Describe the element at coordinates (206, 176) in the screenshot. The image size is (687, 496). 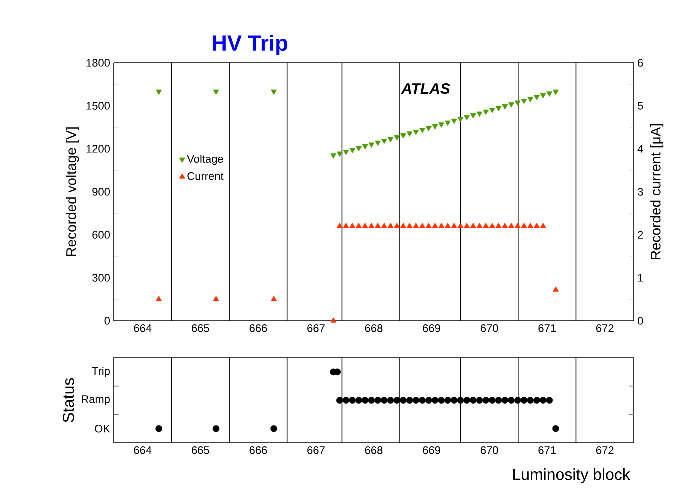
I see `legend-label: Current` at that location.